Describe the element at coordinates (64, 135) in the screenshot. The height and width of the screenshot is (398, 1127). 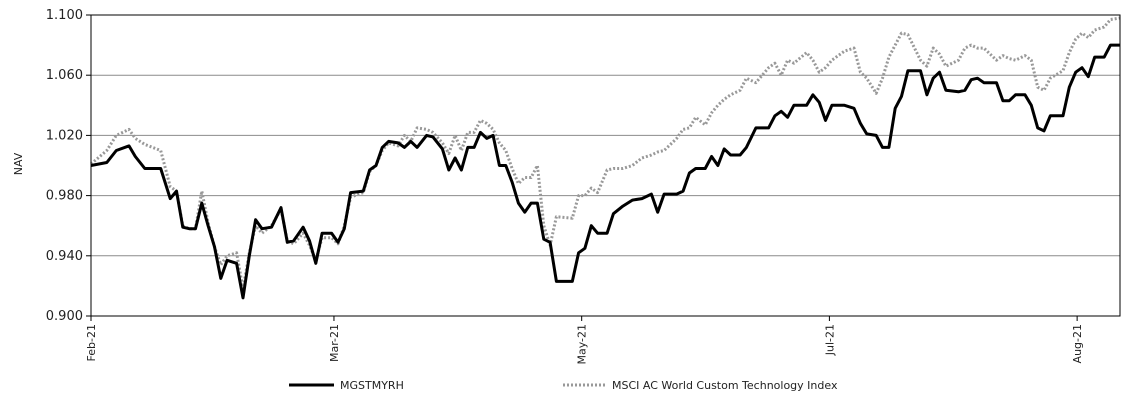
I see `y-tick-label: 1.020` at that location.